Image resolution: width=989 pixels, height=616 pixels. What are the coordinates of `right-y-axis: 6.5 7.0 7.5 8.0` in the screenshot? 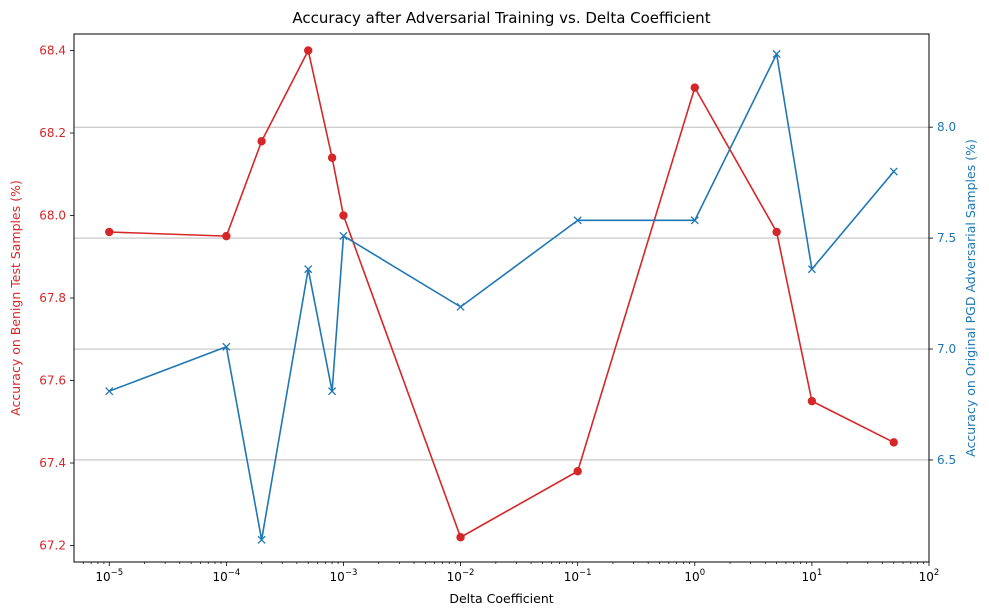 It's located at (942, 293).